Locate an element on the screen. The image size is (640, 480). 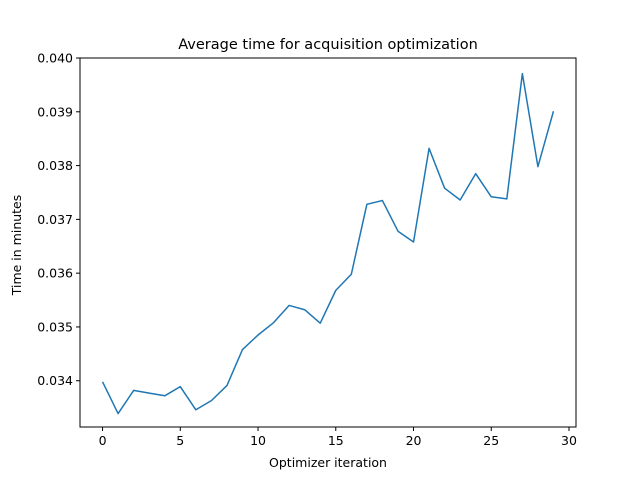
y-tick-label: 0.037 is located at coordinates (55, 219).